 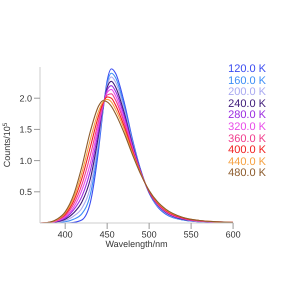 What do you see at coordinates (247, 115) in the screenshot?
I see `text: 280.0 K` at bounding box center [247, 115].